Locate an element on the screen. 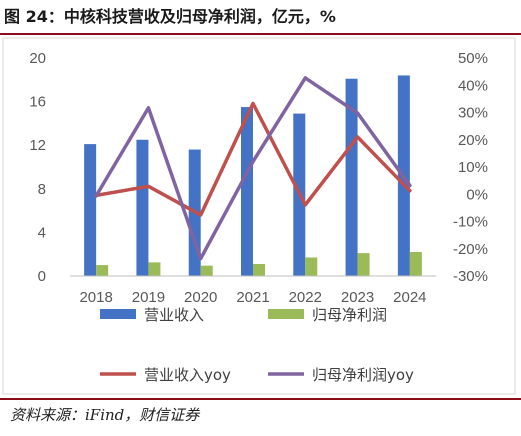 This screenshot has height=436, width=521. y-left-tick: 4 is located at coordinates (42, 232).